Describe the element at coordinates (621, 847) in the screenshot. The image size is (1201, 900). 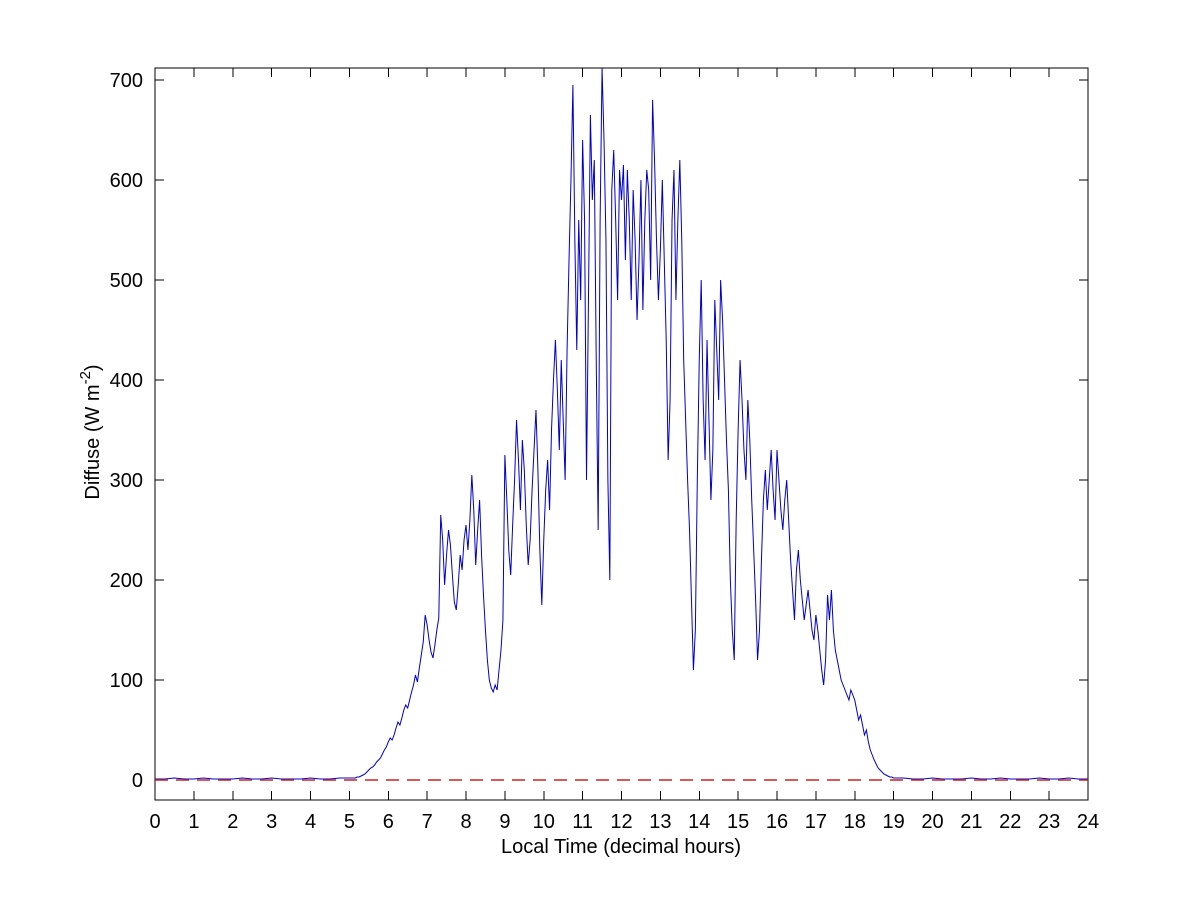
I see `x-axis-label: Local Time (decimal hours)` at that location.